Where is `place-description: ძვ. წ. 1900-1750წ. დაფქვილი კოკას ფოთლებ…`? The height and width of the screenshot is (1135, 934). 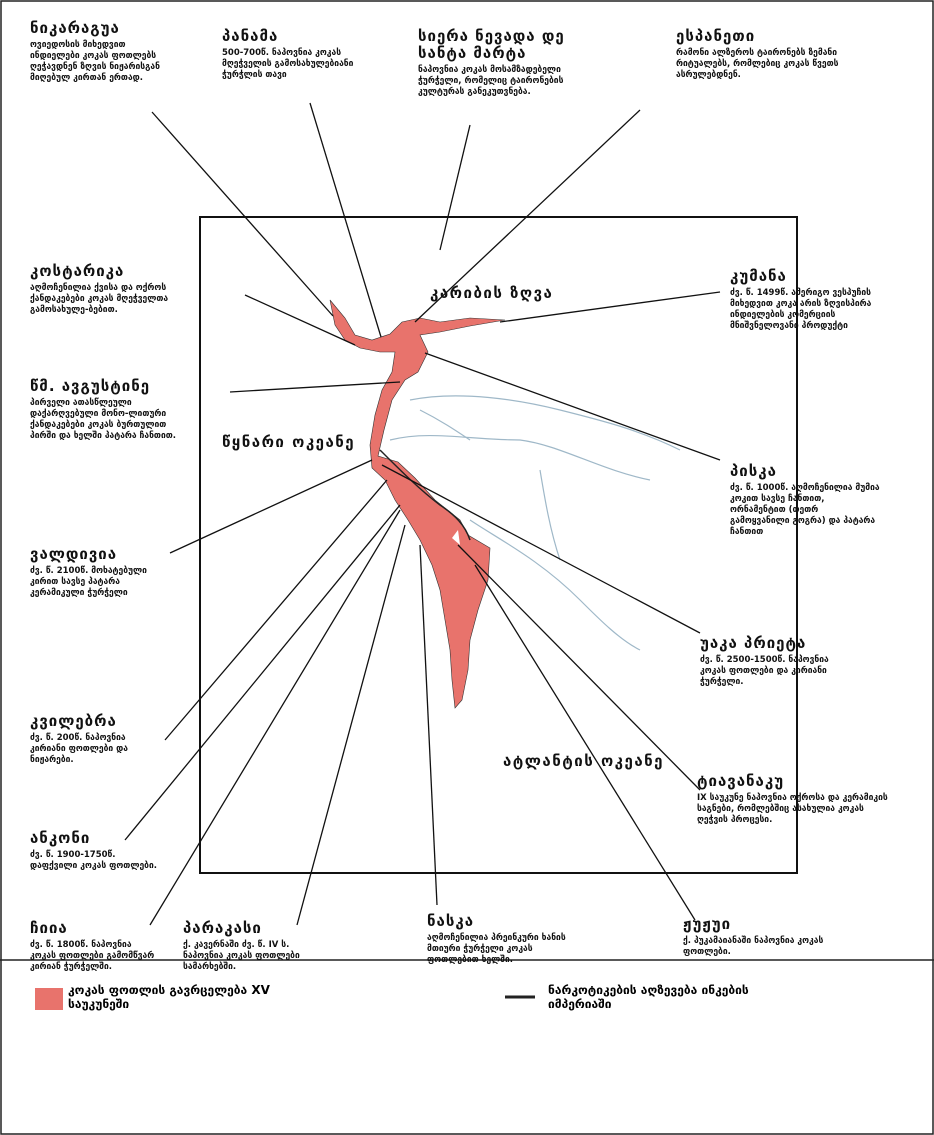
place-description: ძვ. წ. 1900-1750წ. დაფქვილი კოკას ფოთლებ… is located at coordinates (93, 860).